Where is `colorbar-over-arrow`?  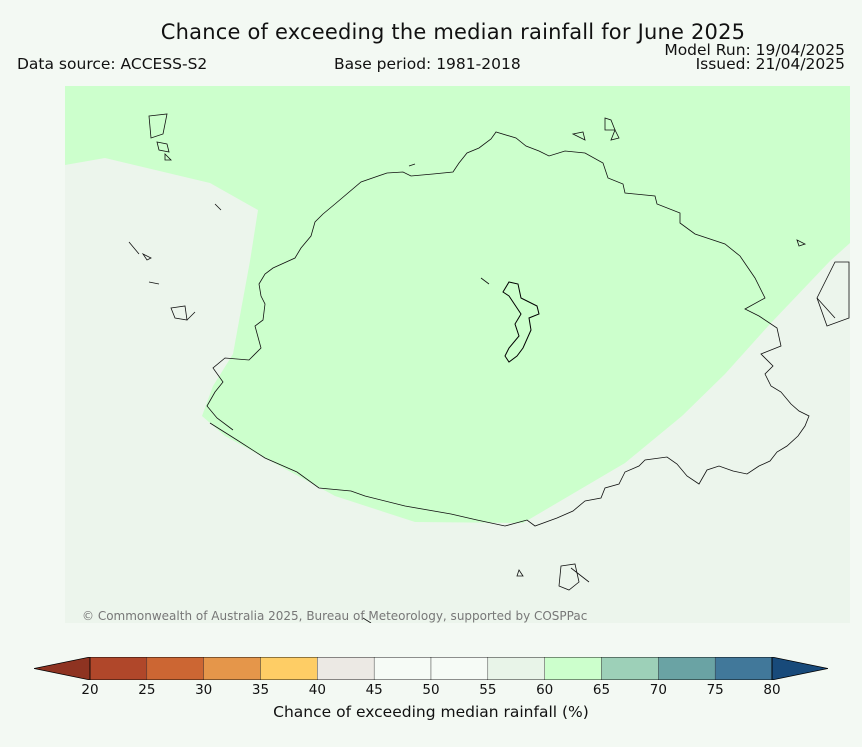
colorbar-over-arrow is located at coordinates (799, 668).